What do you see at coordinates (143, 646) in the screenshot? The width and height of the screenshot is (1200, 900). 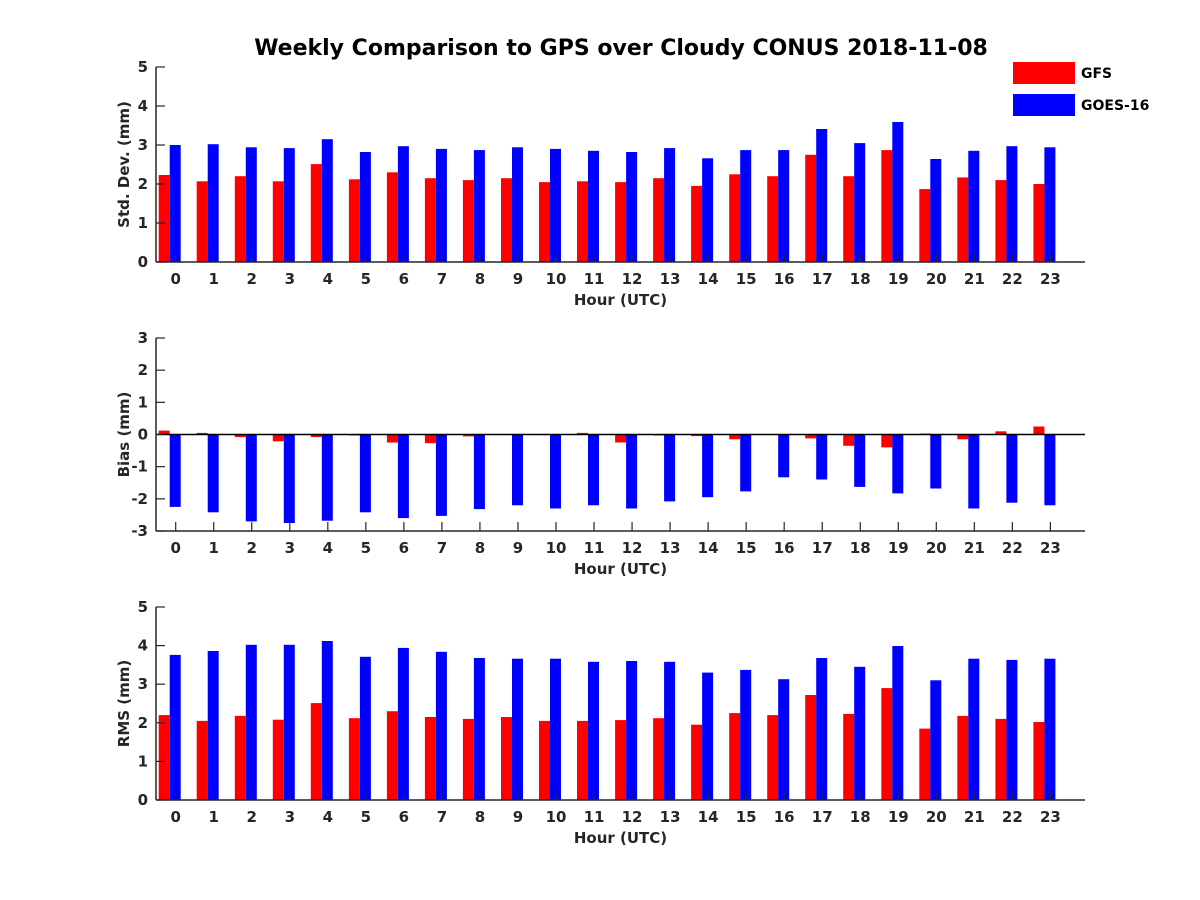 I see `y-tick-label: 4` at bounding box center [143, 646].